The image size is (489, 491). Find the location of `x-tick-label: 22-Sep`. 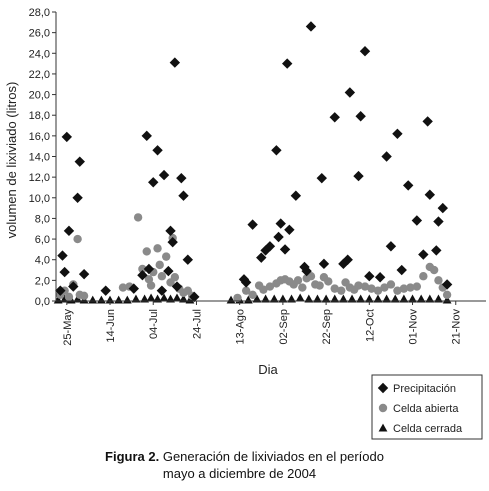

x-tick-label: 22-Sep is located at coordinates (327, 326).